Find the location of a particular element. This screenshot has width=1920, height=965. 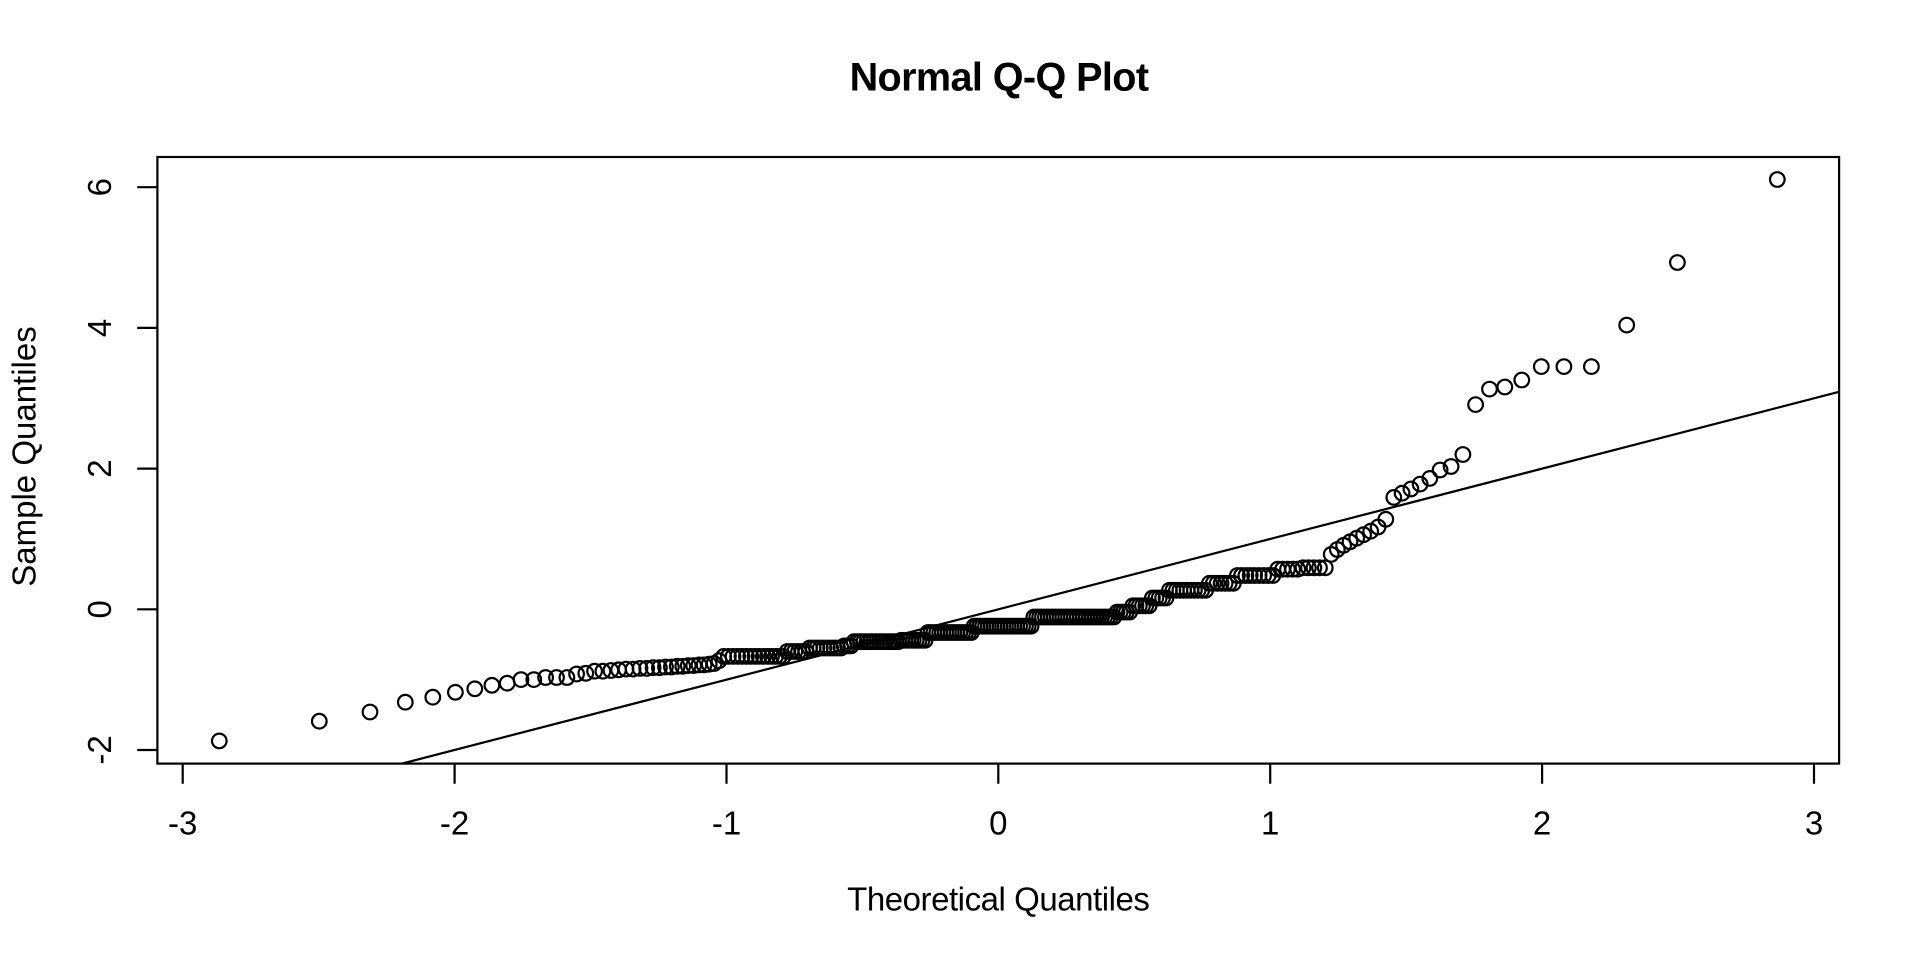

svg-text: 4 is located at coordinates (99, 328).